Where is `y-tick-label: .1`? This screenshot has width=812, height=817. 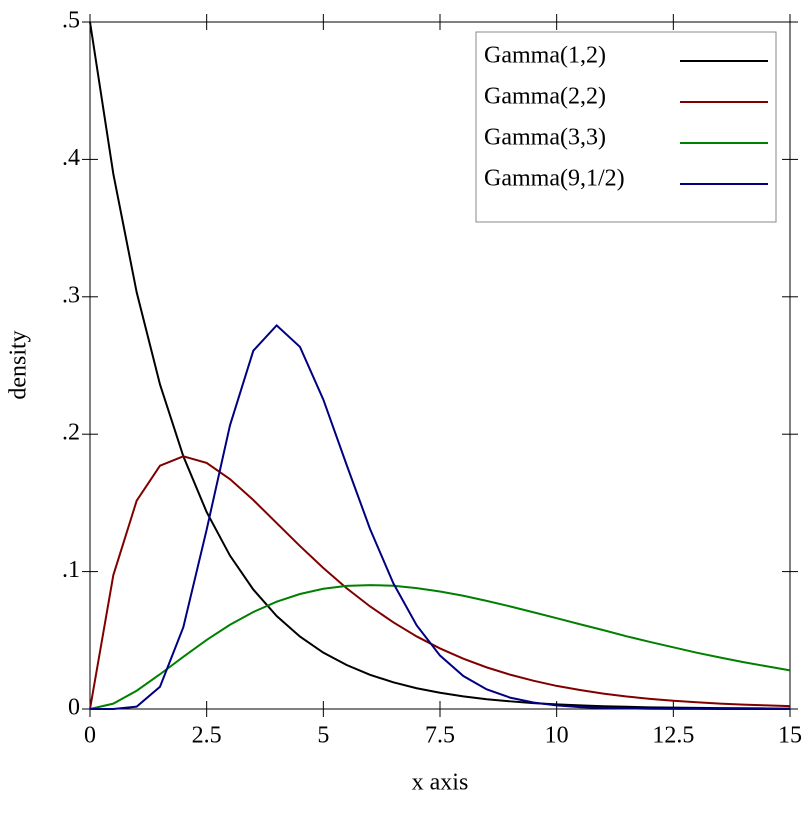 y-tick-label: .1 is located at coordinates (71, 570).